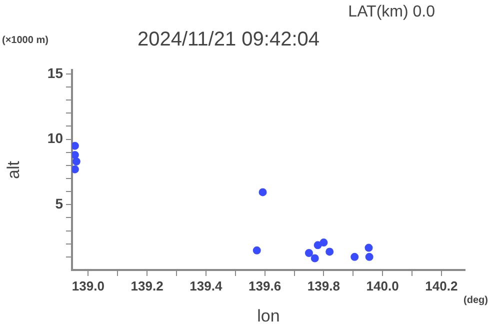 The image size is (490, 331). I want to click on x-tick-label: 140.0, so click(382, 286).